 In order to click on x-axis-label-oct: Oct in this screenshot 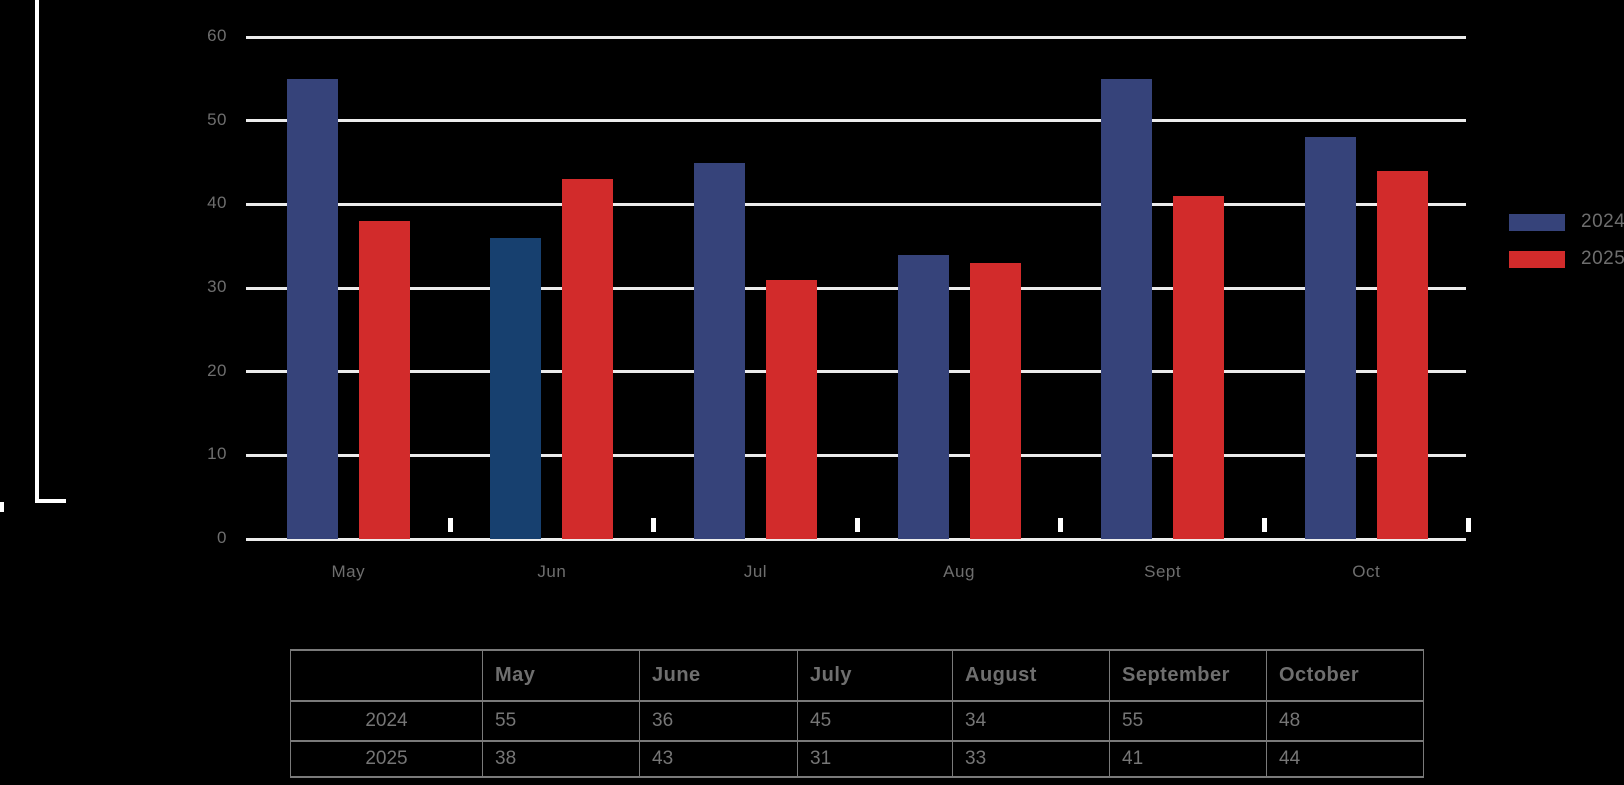, I will do `click(1366, 571)`.